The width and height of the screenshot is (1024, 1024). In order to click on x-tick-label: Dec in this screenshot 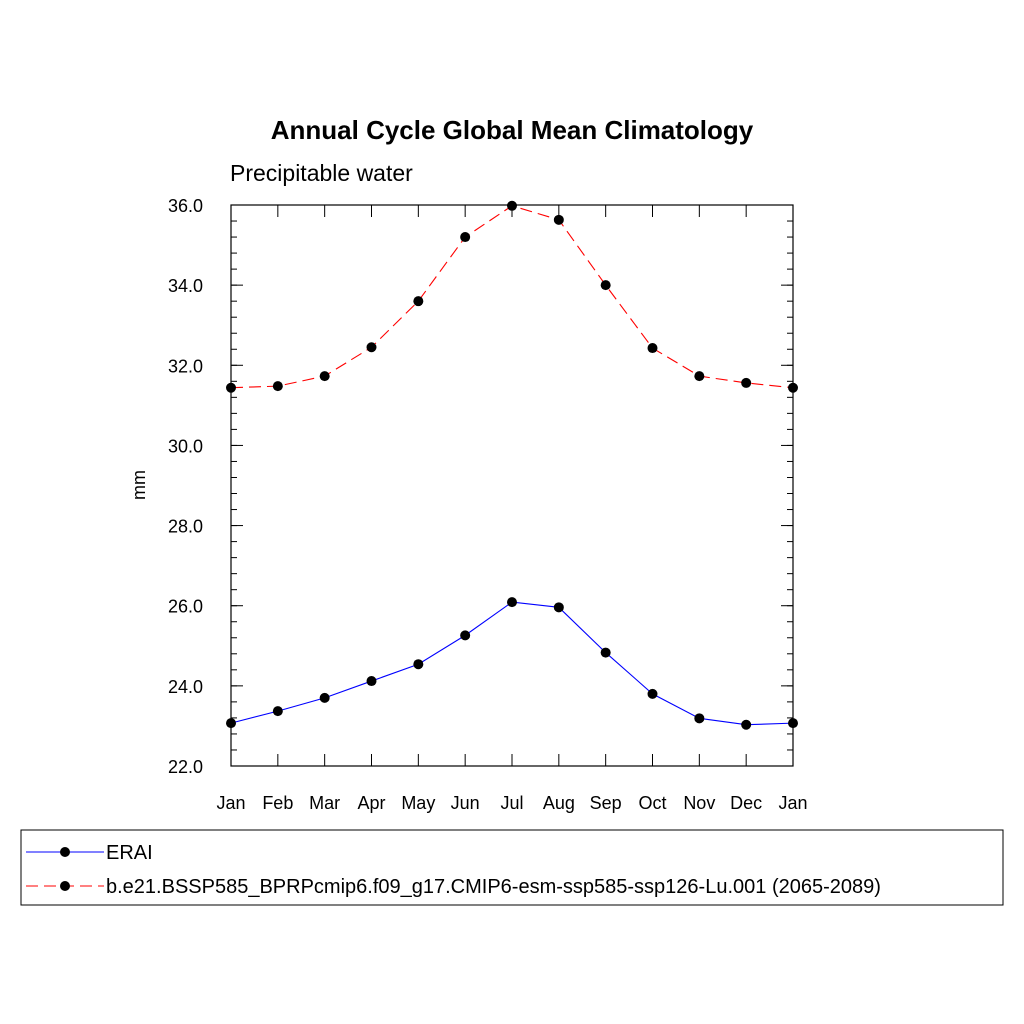, I will do `click(746, 803)`.